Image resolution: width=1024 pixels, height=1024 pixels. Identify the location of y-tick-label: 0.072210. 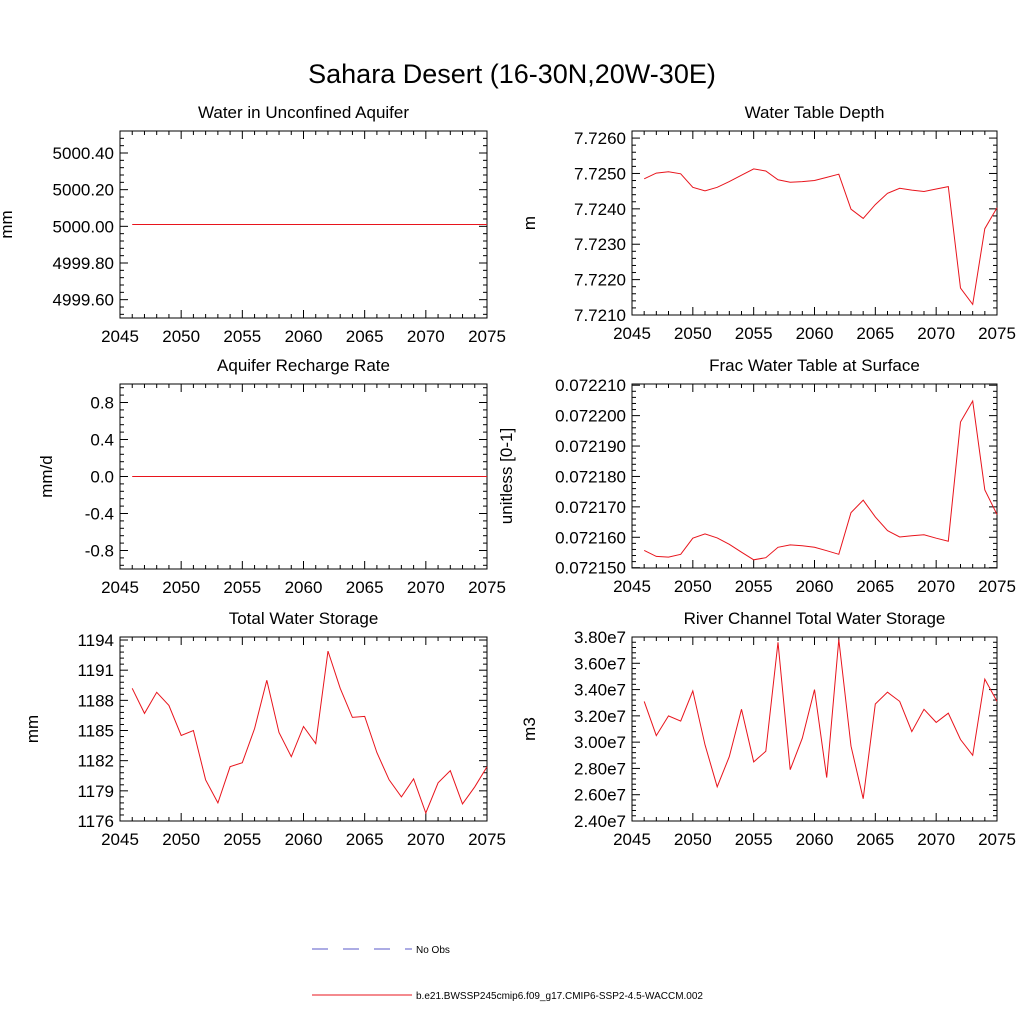
(590, 385).